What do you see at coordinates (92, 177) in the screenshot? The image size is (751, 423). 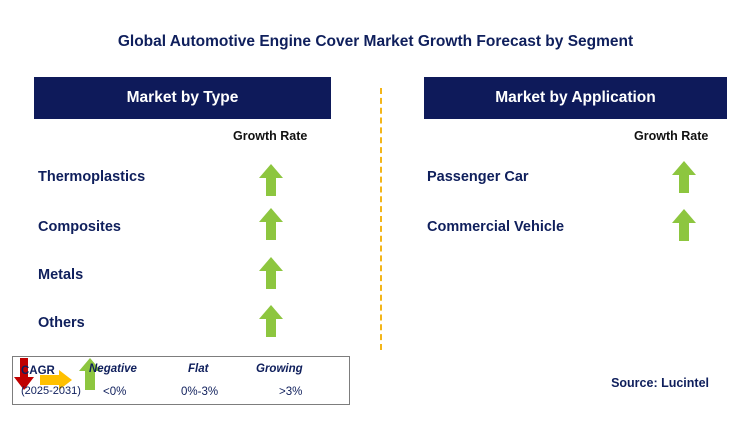 I see `type-item-label: Thermoplastics` at bounding box center [92, 177].